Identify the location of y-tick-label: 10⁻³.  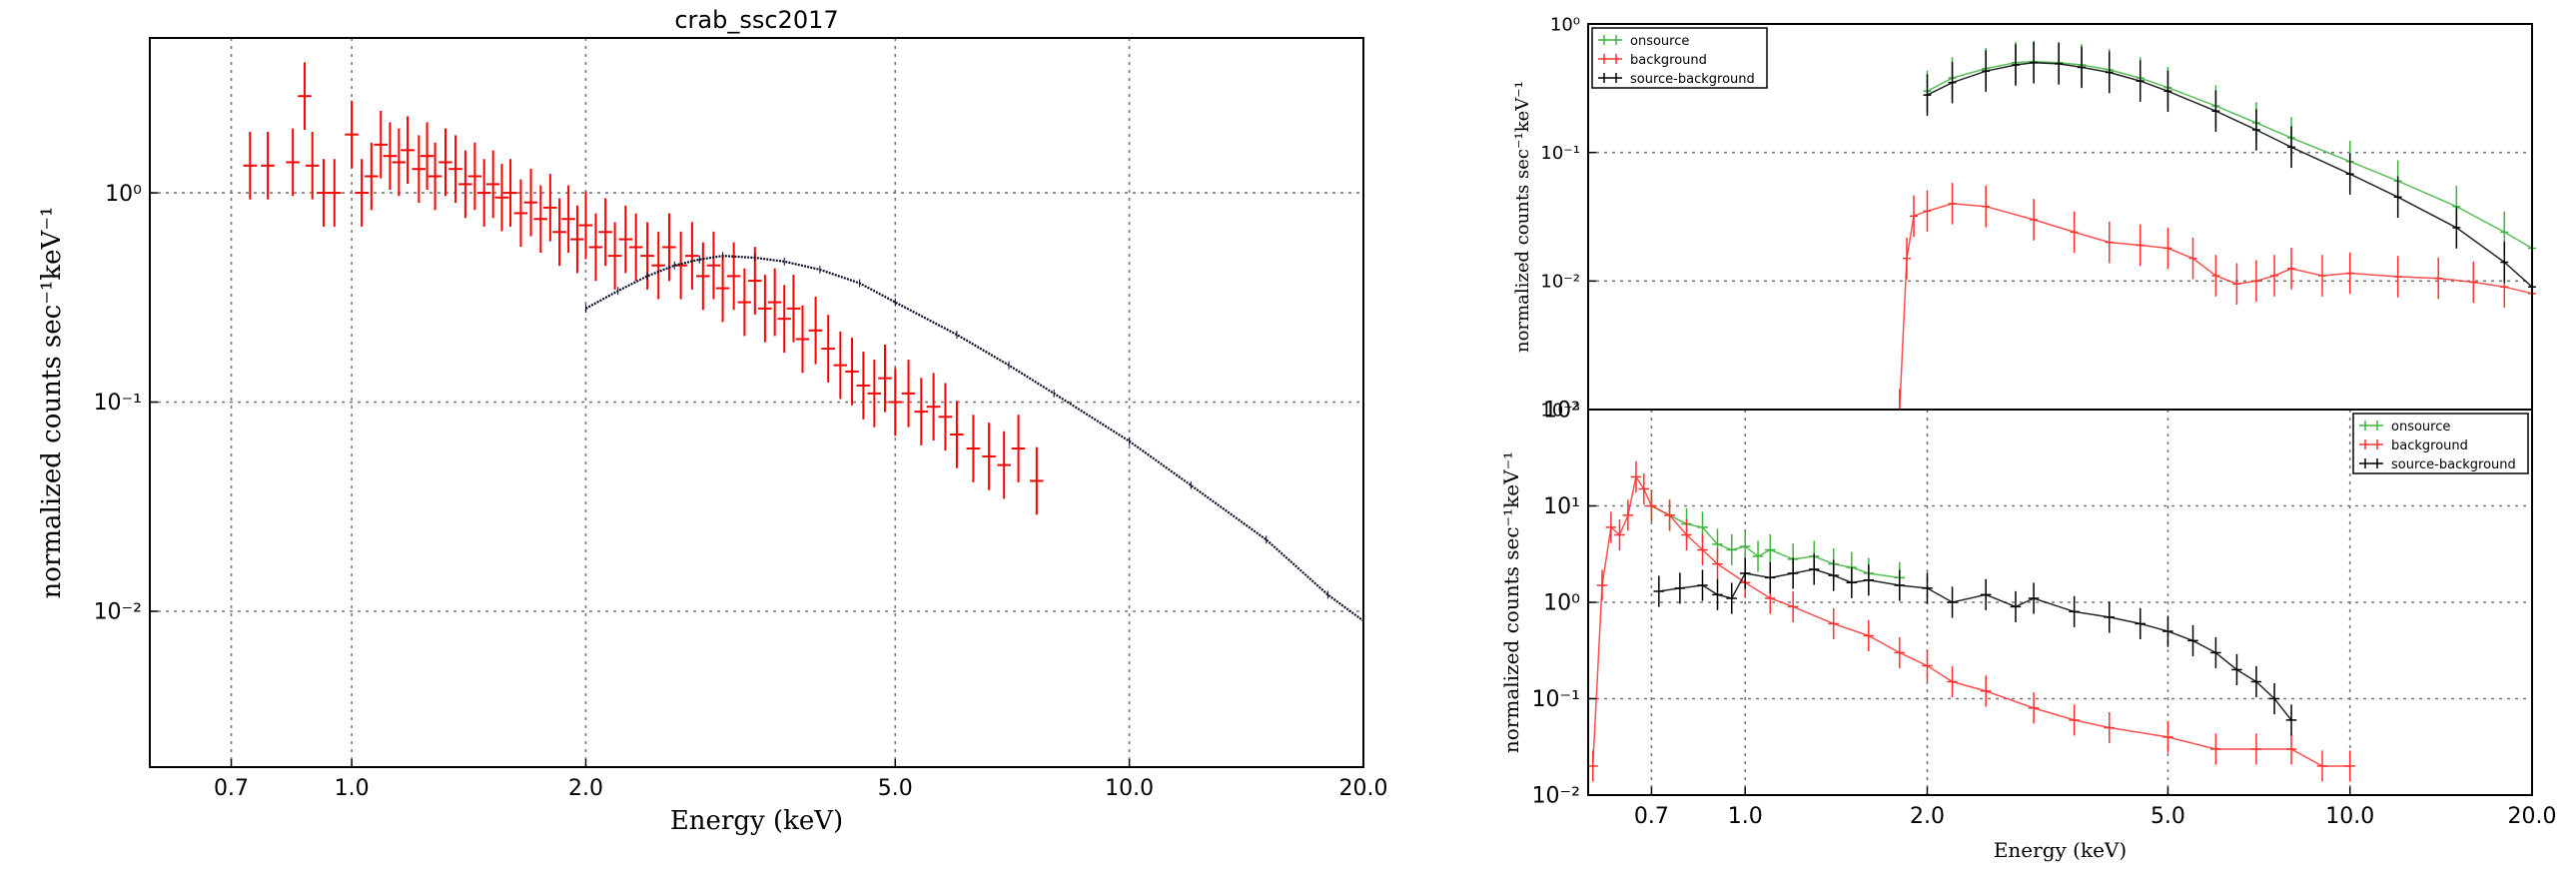
(1560, 410).